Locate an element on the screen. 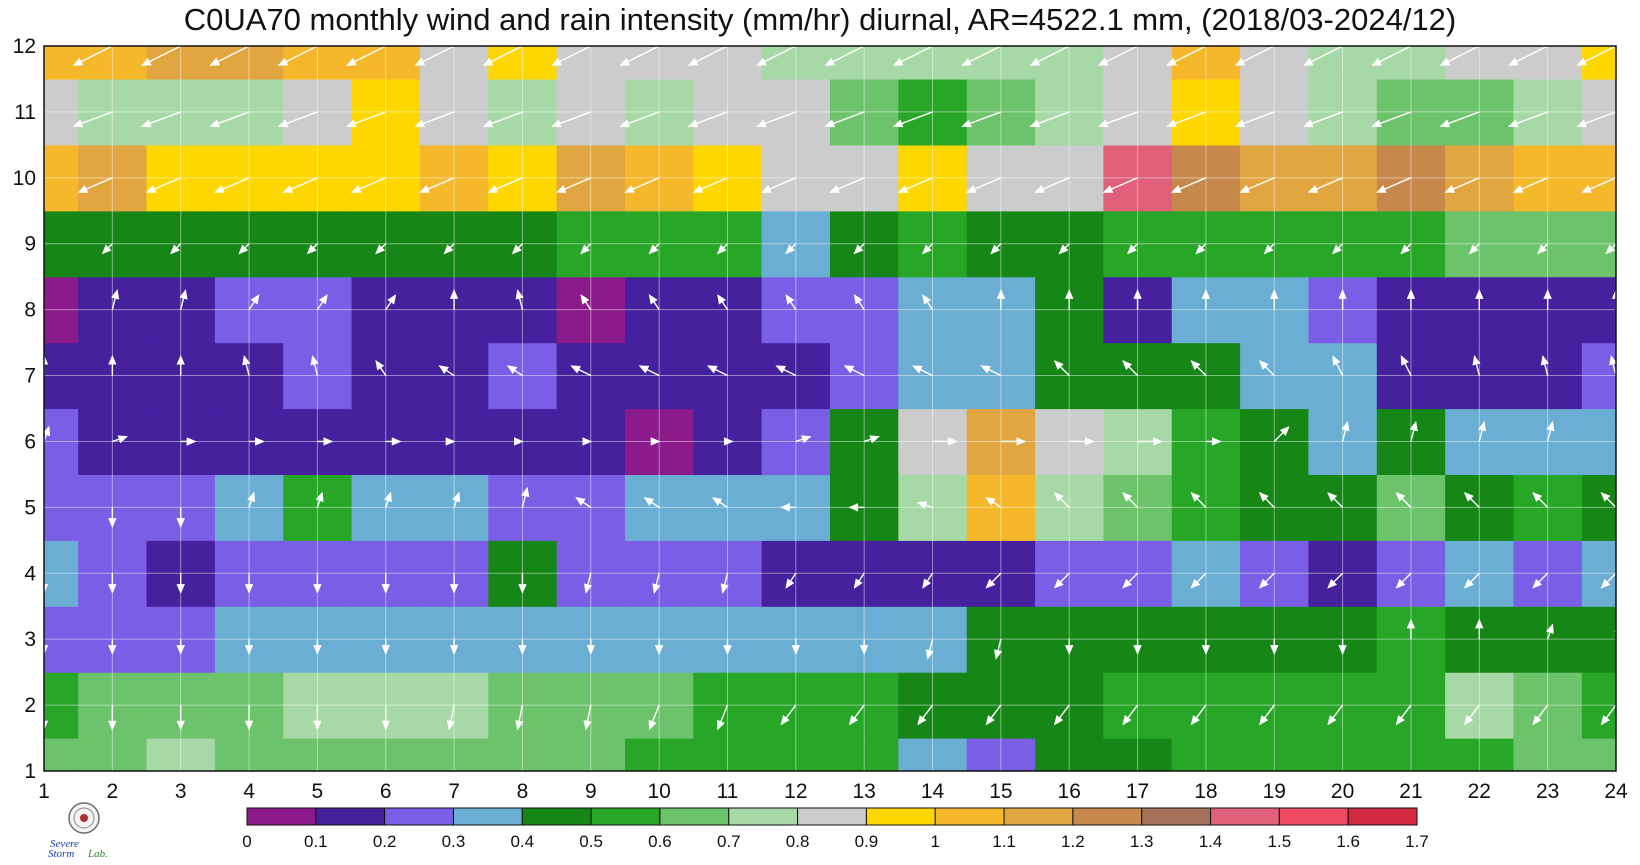 Image resolution: width=1640 pixels, height=865 pixels. x-tick-label: 13 is located at coordinates (863, 791).